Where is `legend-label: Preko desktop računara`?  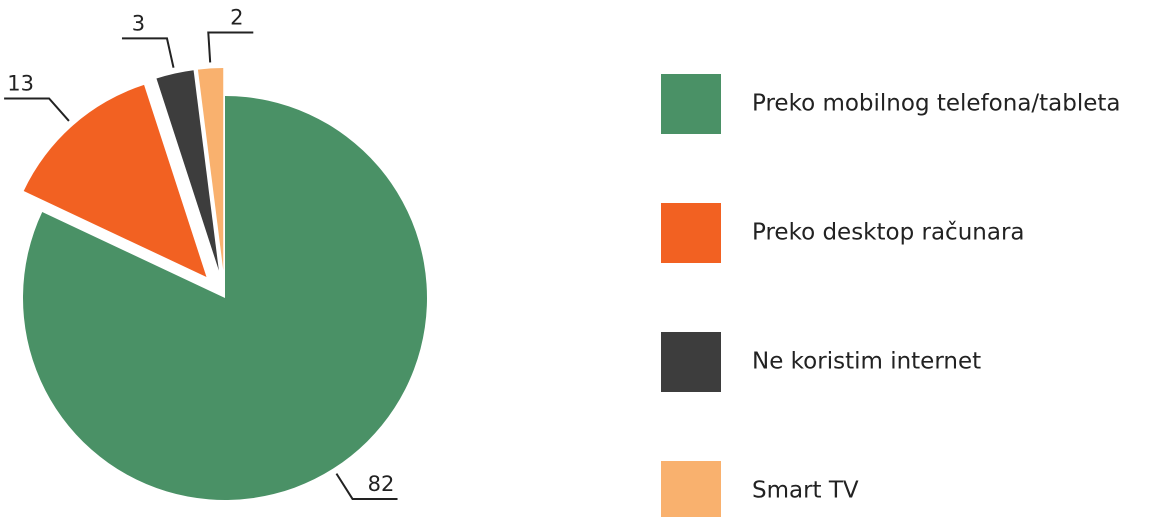
legend-label: Preko desktop računara is located at coordinates (888, 233).